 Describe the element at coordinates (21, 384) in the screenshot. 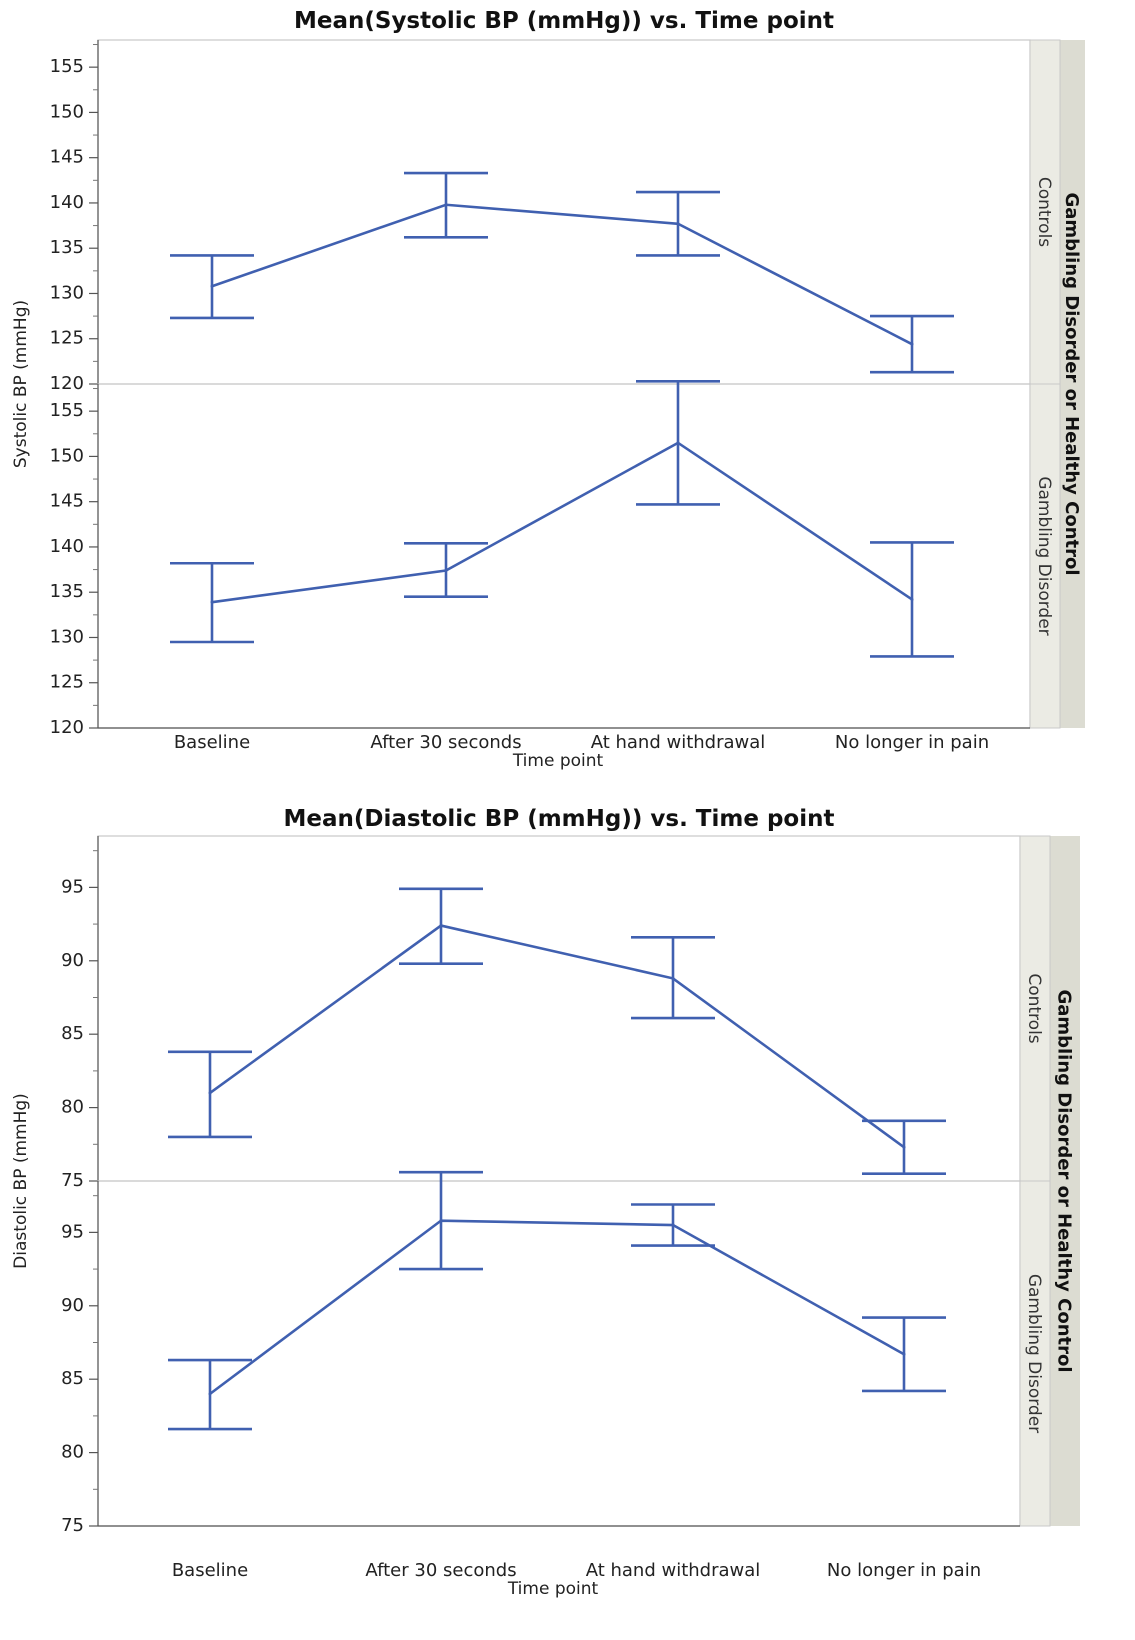

I see `y-axis-label: Systolic BP (mmHg)` at that location.